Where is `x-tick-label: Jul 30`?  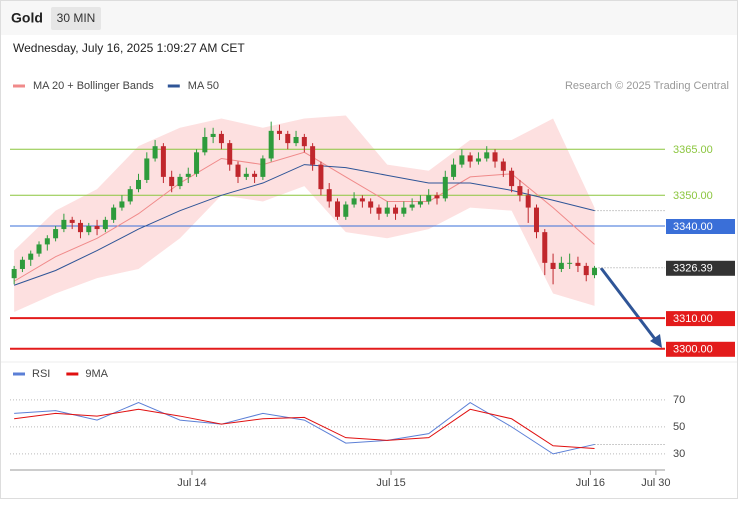
x-tick-label: Jul 30 is located at coordinates (655, 483).